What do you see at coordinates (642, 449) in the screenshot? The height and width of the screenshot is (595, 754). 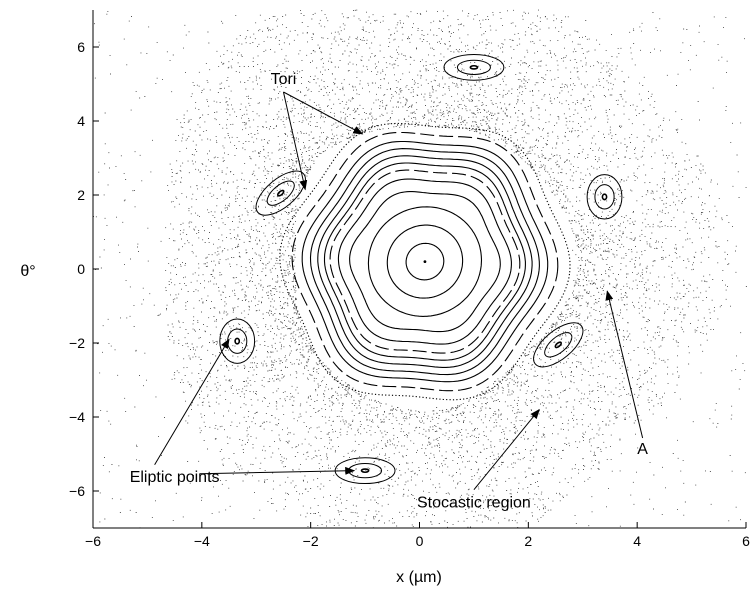 I see `annotation-label-1: A` at bounding box center [642, 449].